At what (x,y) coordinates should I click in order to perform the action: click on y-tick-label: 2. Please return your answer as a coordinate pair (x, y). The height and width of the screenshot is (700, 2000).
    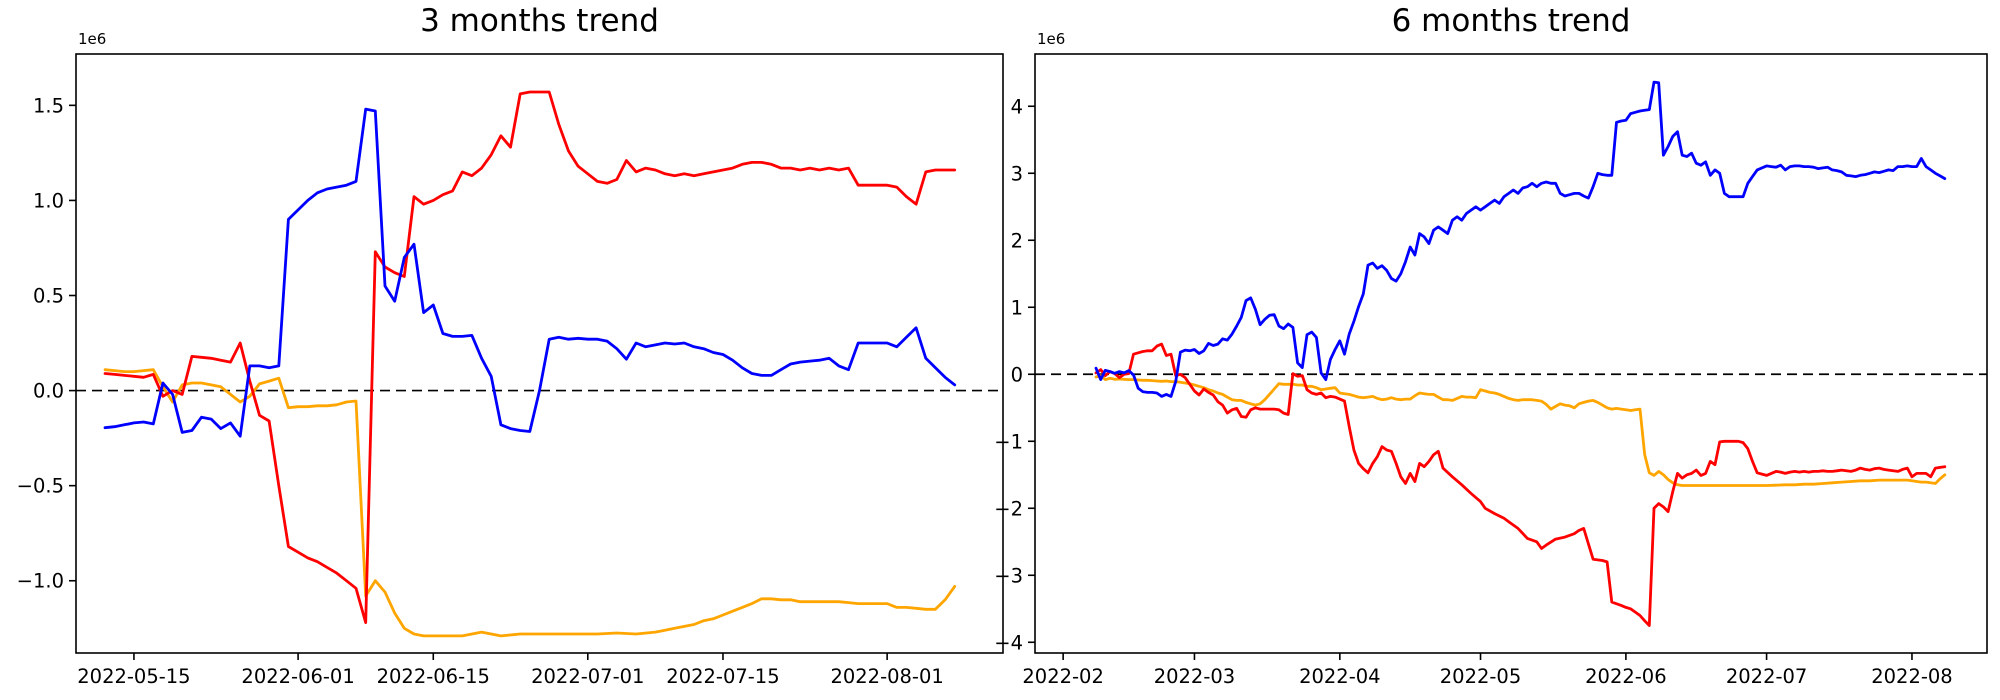
    Looking at the image, I should click on (1017, 240).